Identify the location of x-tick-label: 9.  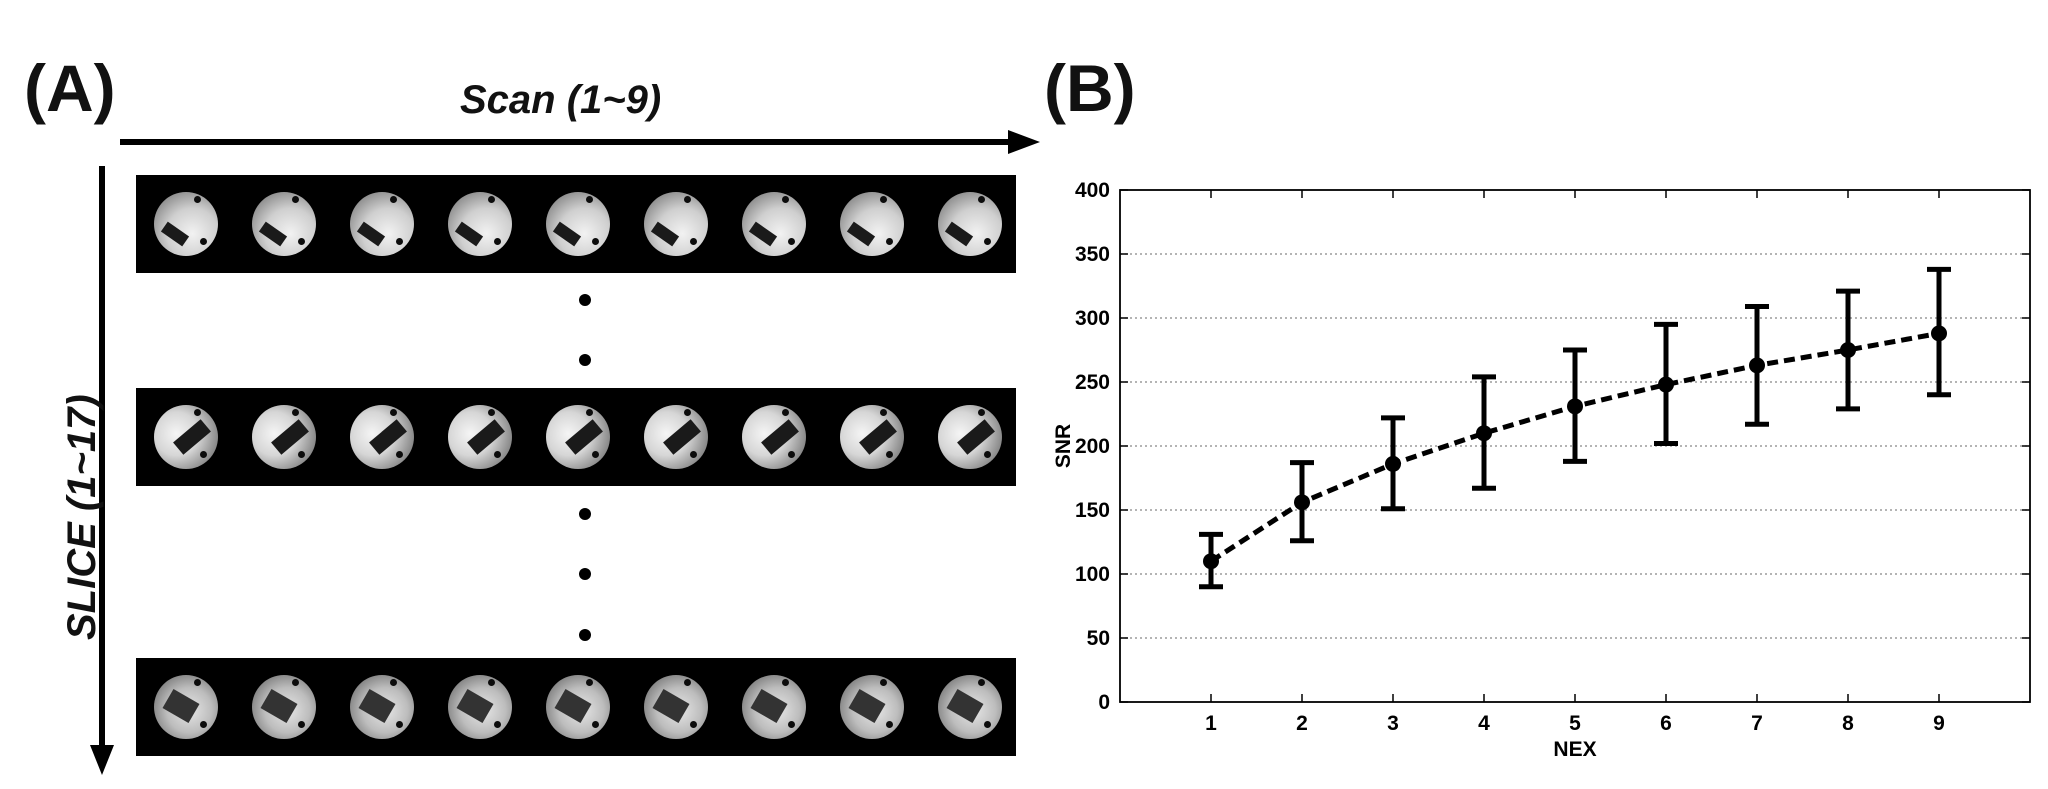
(1939, 723).